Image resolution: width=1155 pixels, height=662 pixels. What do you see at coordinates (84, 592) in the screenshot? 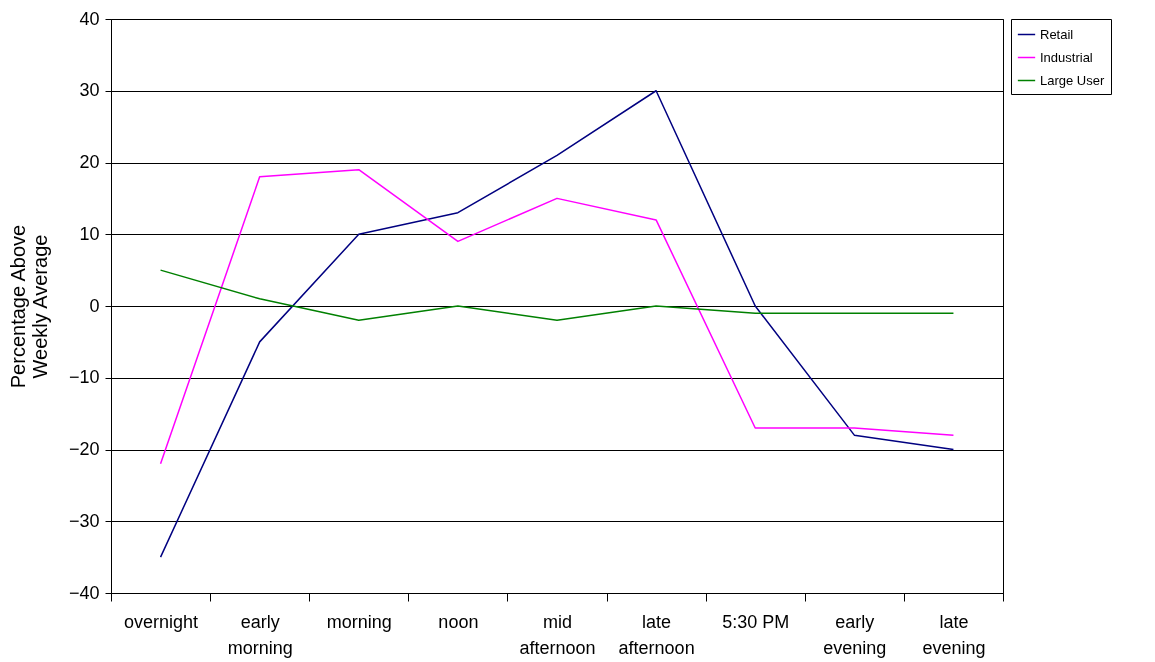
I see `y-tick-label: −40` at bounding box center [84, 592].